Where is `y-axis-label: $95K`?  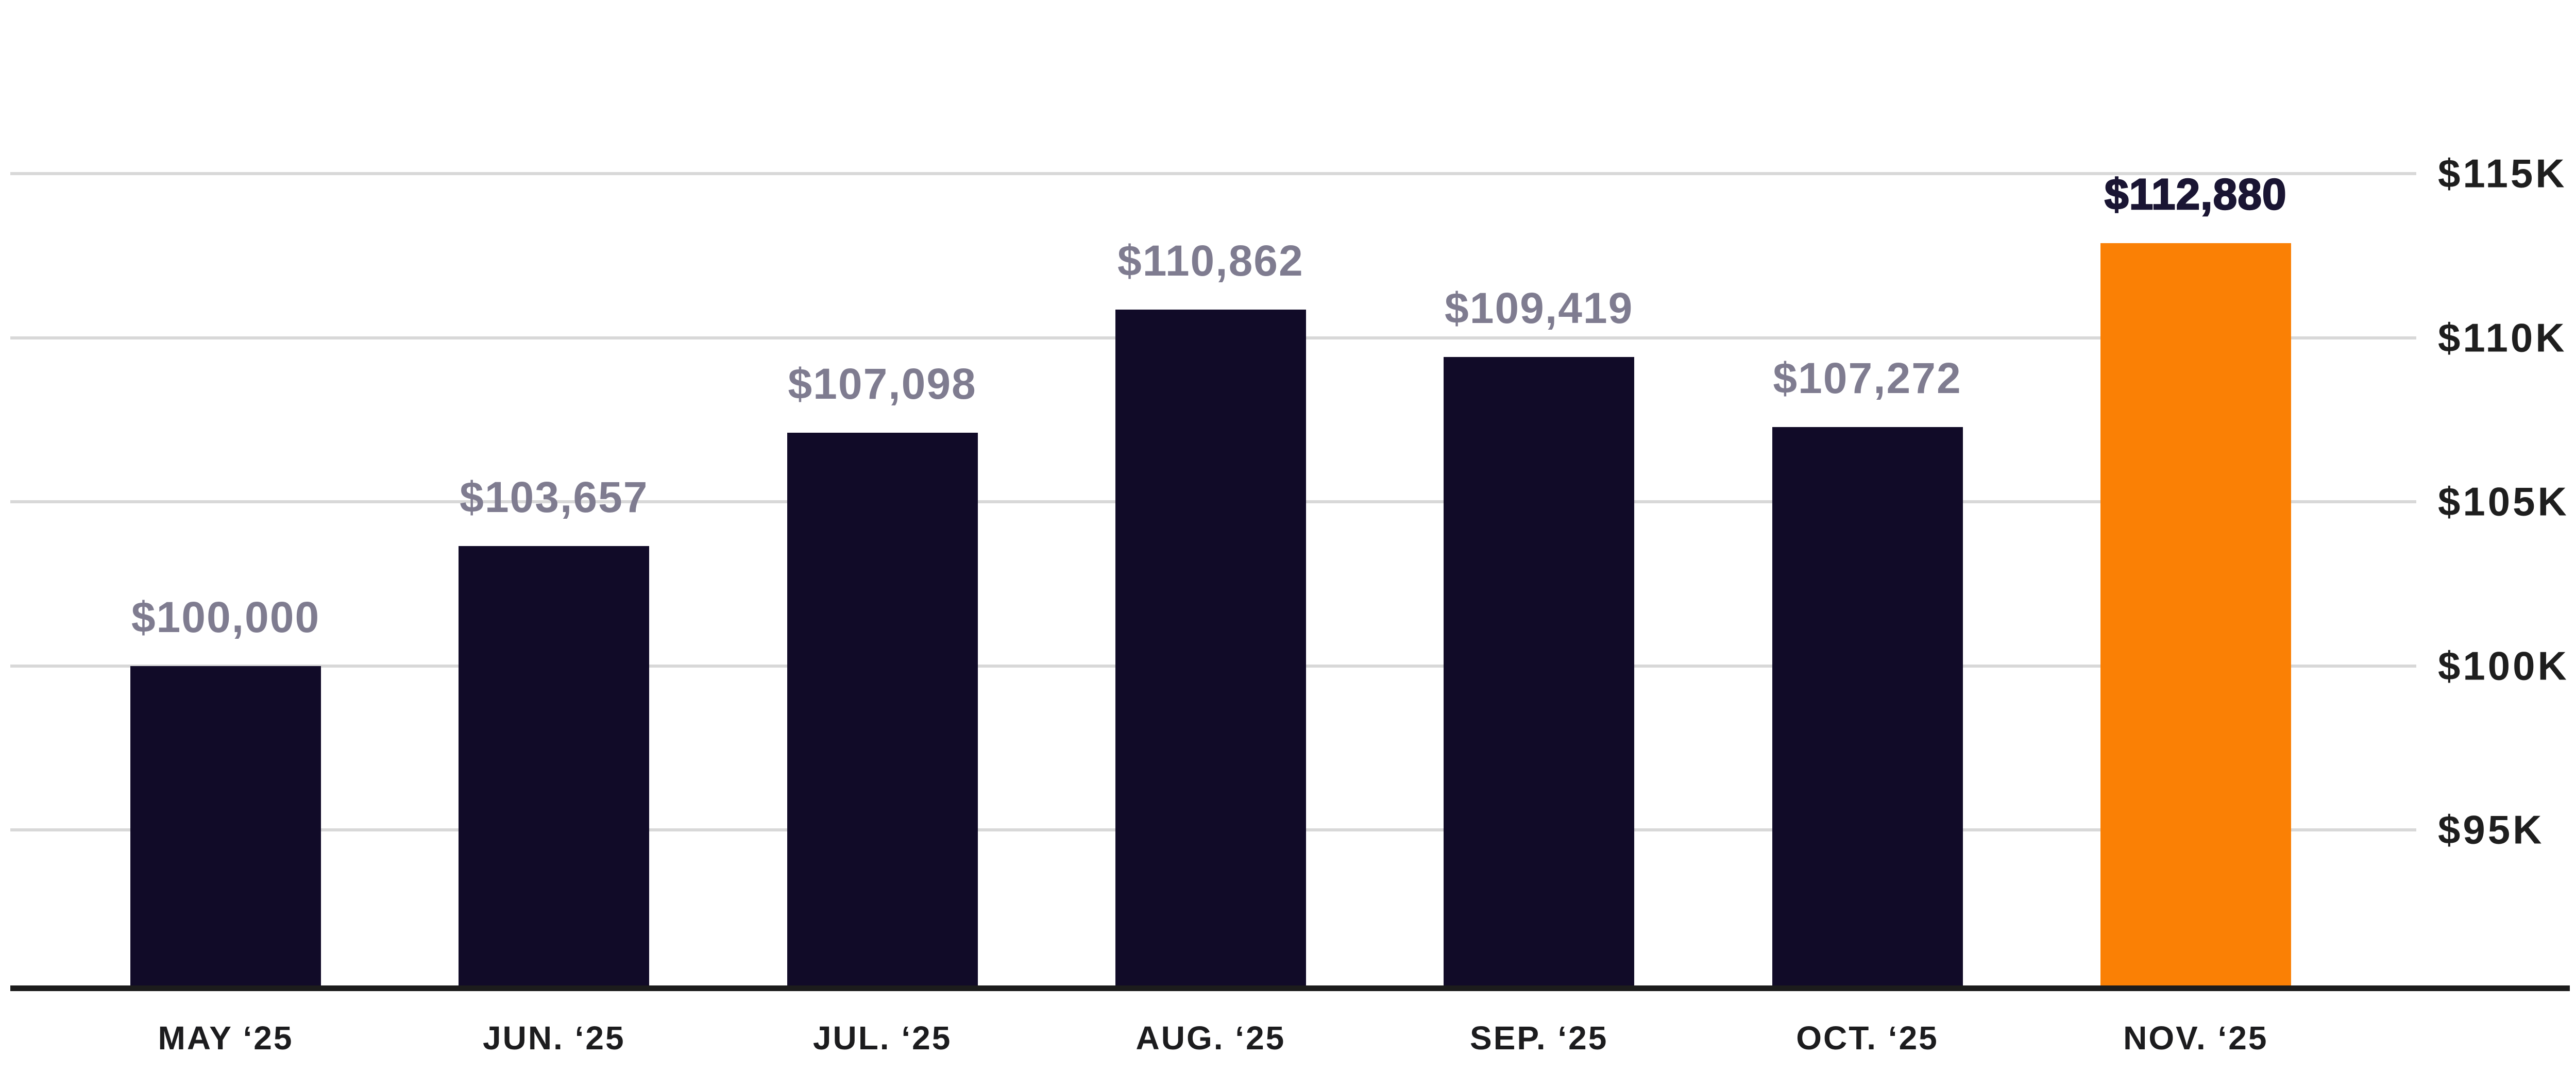 y-axis-label: $95K is located at coordinates (2491, 830).